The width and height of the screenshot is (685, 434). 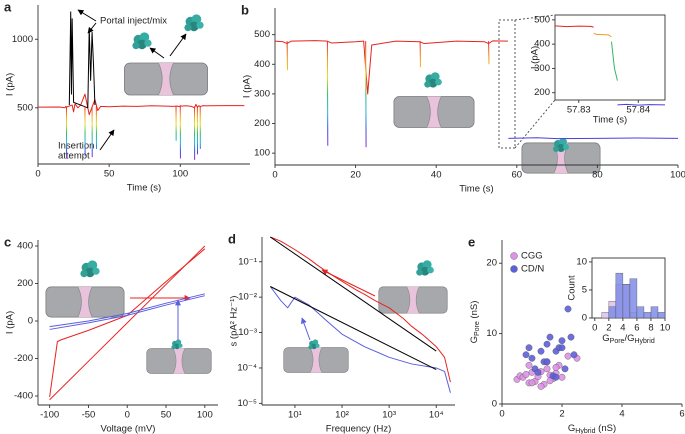 What do you see at coordinates (665, 328) in the screenshot?
I see `x-tick-label: 10` at bounding box center [665, 328].